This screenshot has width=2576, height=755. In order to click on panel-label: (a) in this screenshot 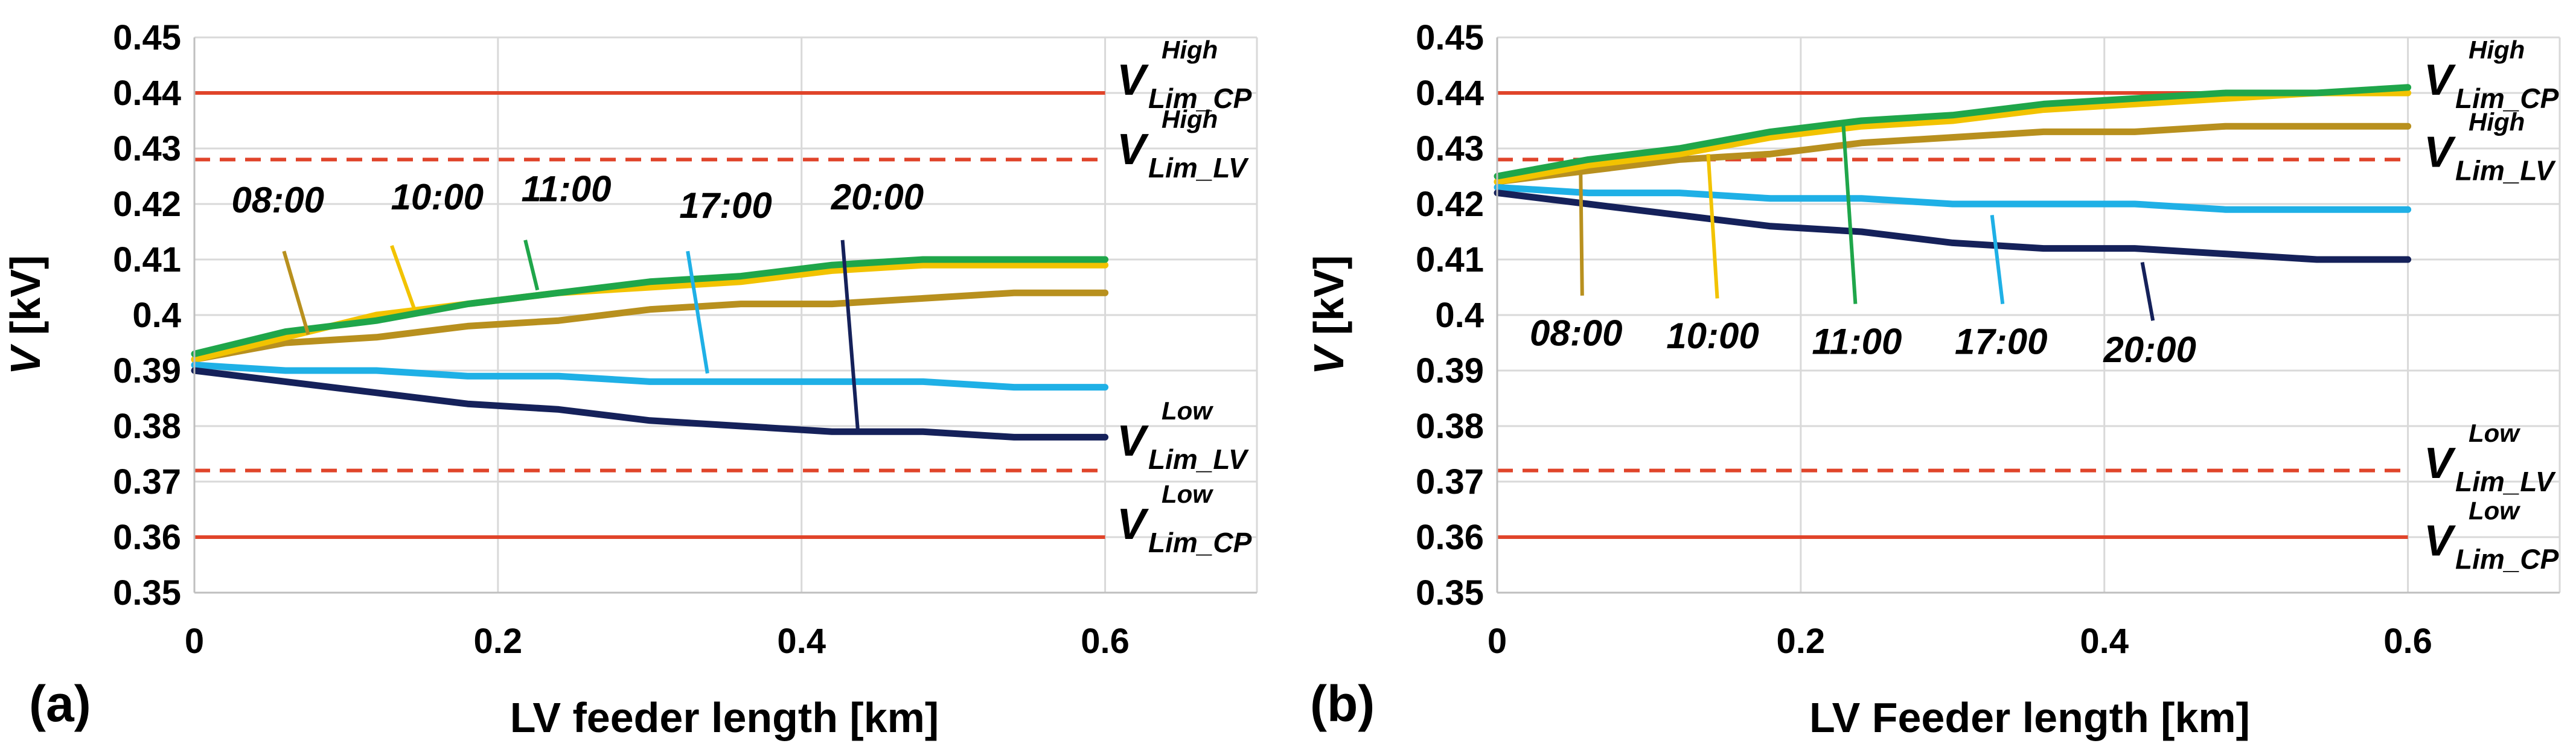, I will do `click(60, 703)`.